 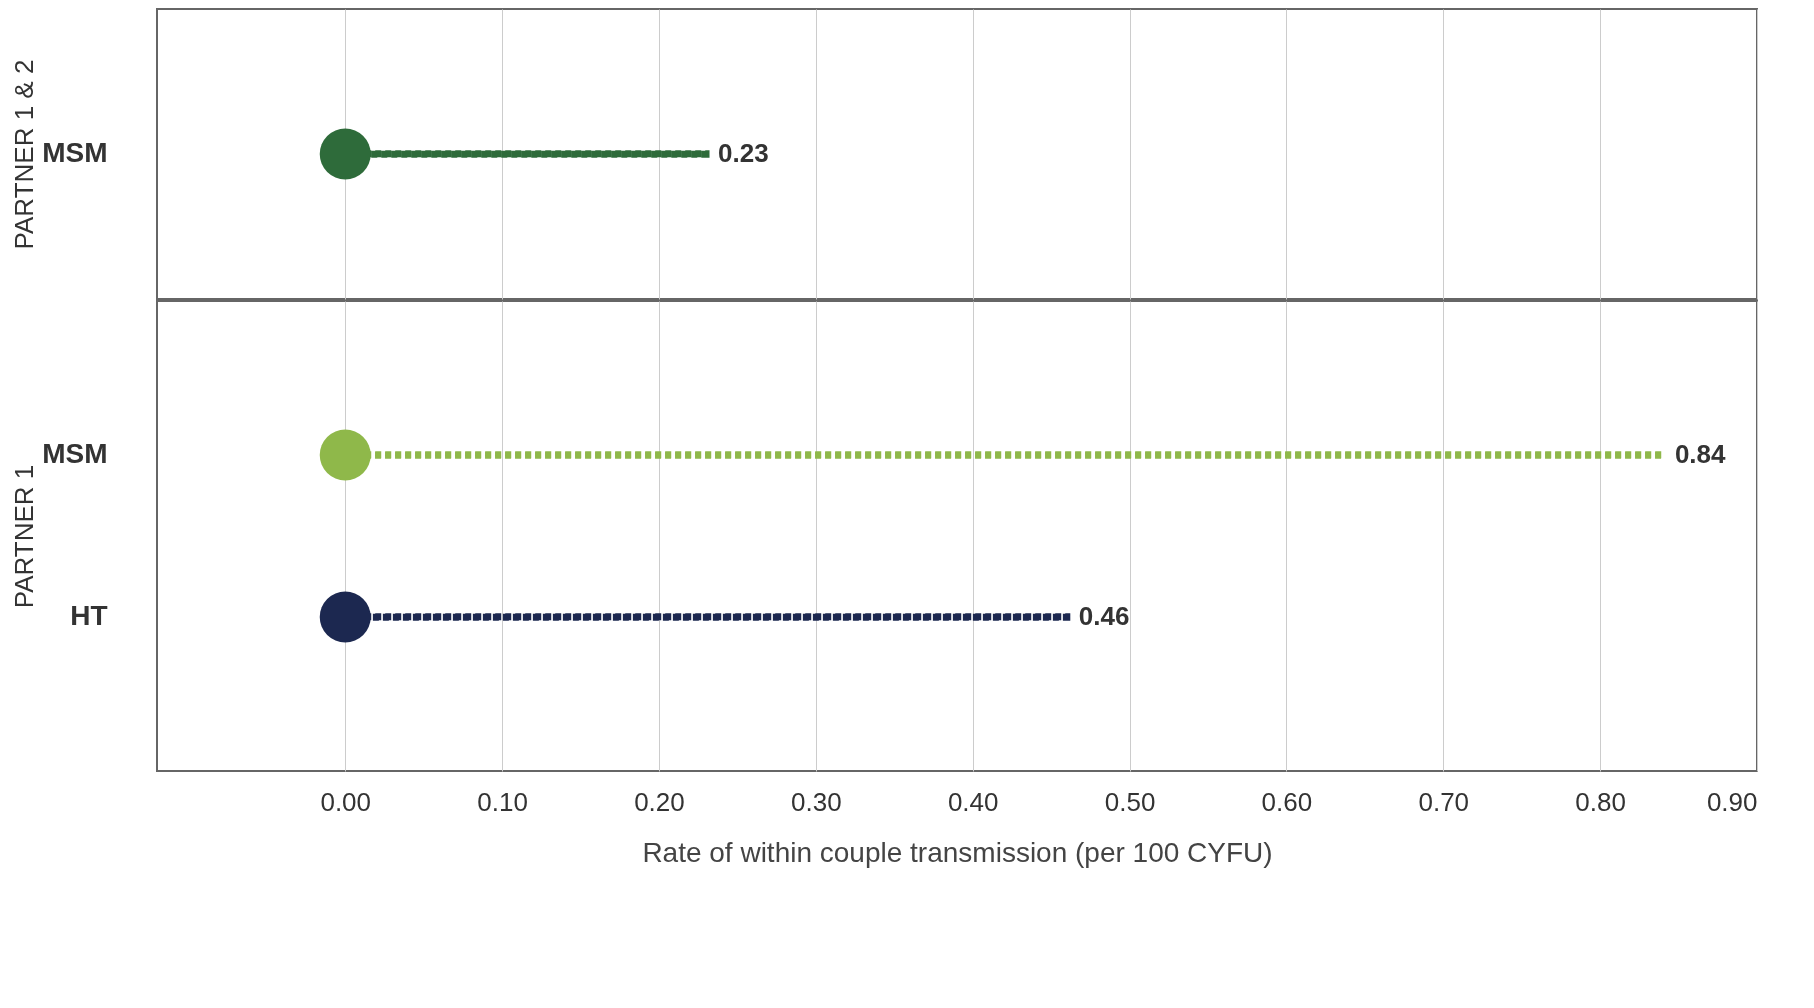 I want to click on y-tick-label: HT, so click(x=89, y=616).